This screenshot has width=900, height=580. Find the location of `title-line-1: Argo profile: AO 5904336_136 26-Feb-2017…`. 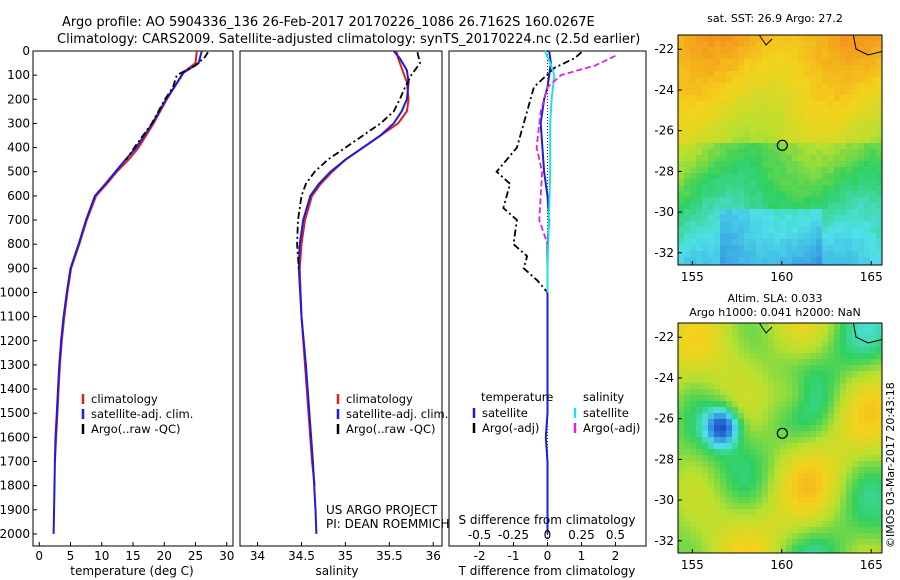

title-line-1: Argo profile: AO 5904336_136 26-Feb-2017… is located at coordinates (328, 22).